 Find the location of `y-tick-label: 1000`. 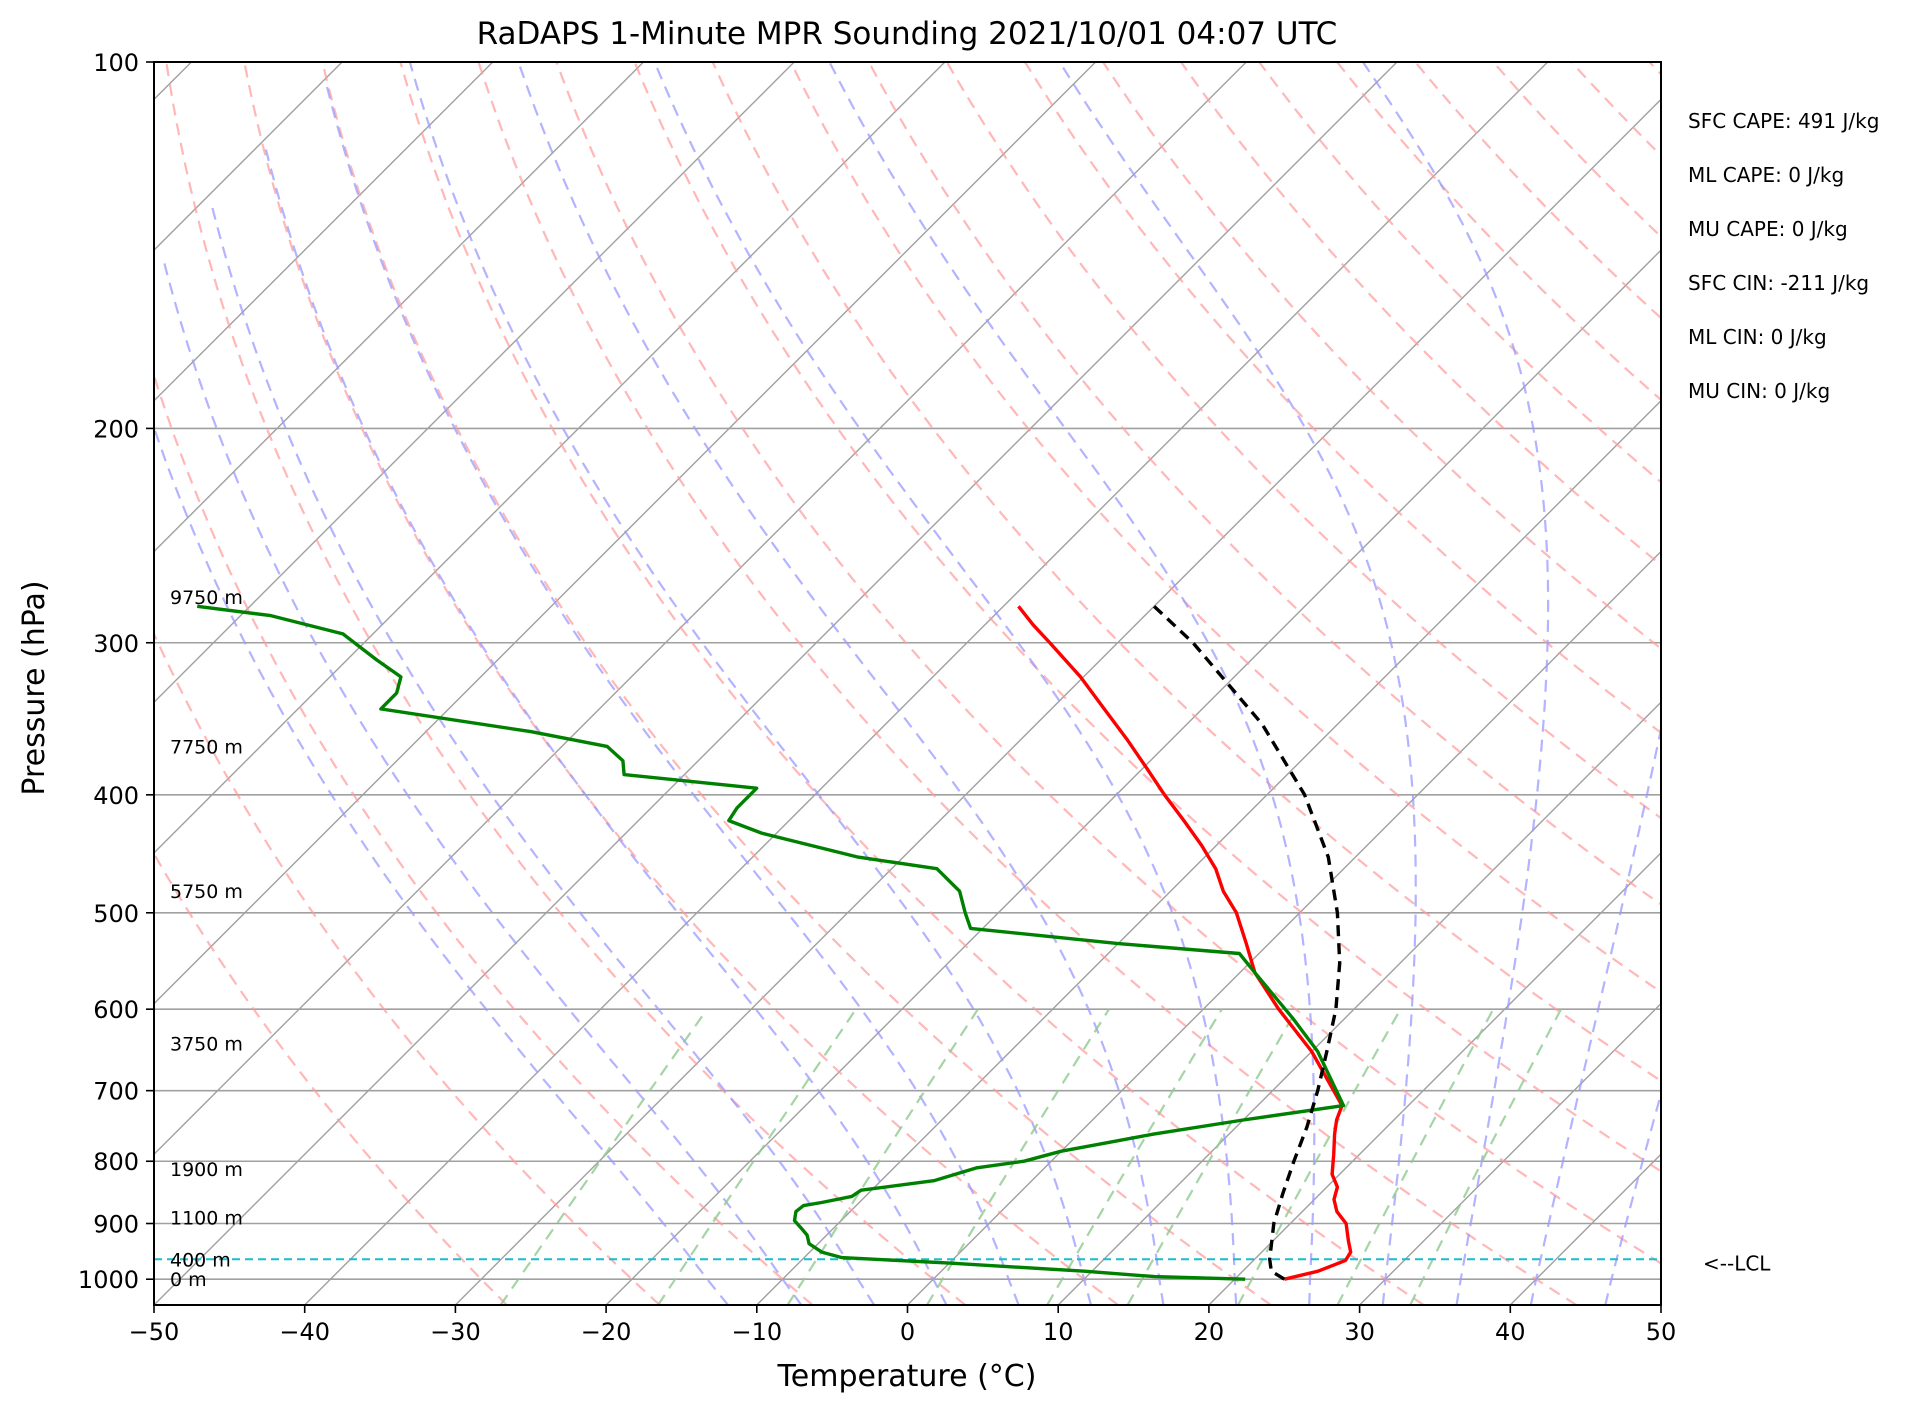

y-tick-label: 1000 is located at coordinates (108, 1280).